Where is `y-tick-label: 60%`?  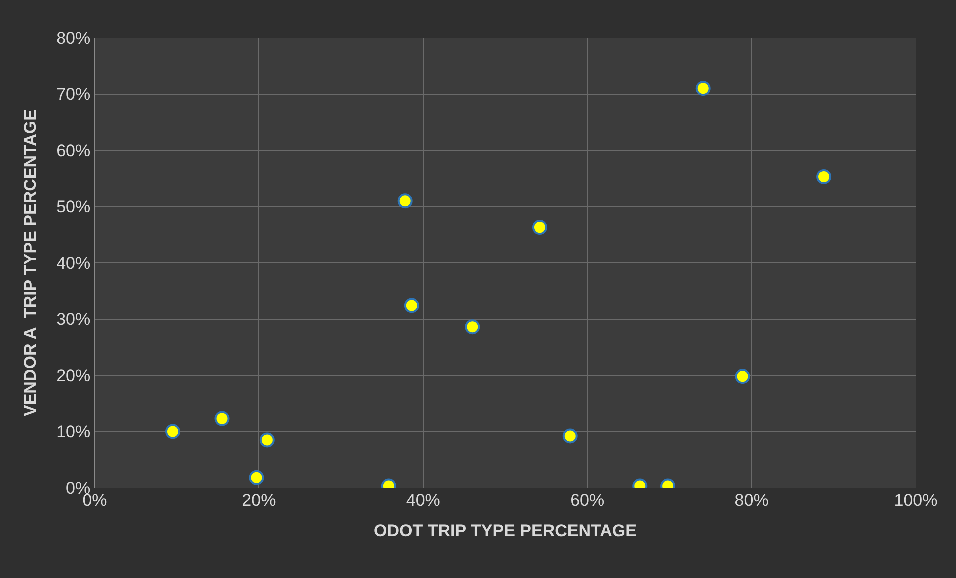 y-tick-label: 60% is located at coordinates (73, 150).